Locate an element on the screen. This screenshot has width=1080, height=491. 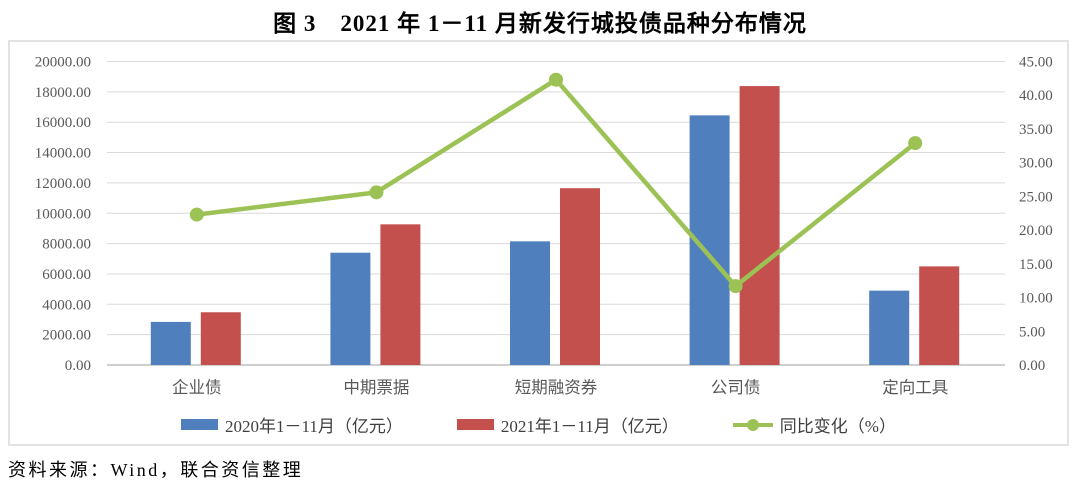
right-axis-tick-label: 40.00 is located at coordinates (1036, 96).